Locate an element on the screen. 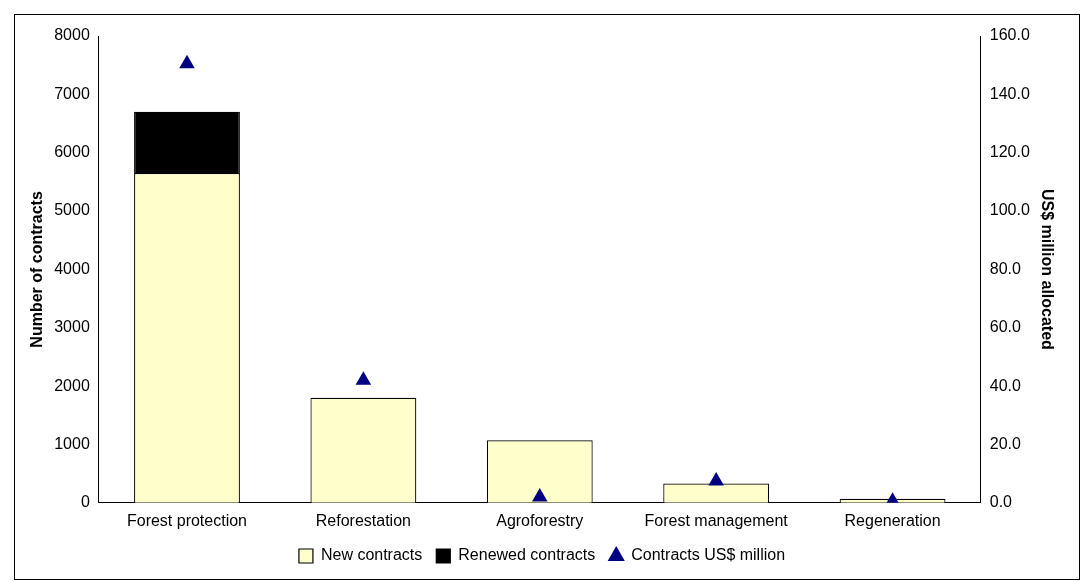  y-tick-label: 3000 is located at coordinates (72, 327).